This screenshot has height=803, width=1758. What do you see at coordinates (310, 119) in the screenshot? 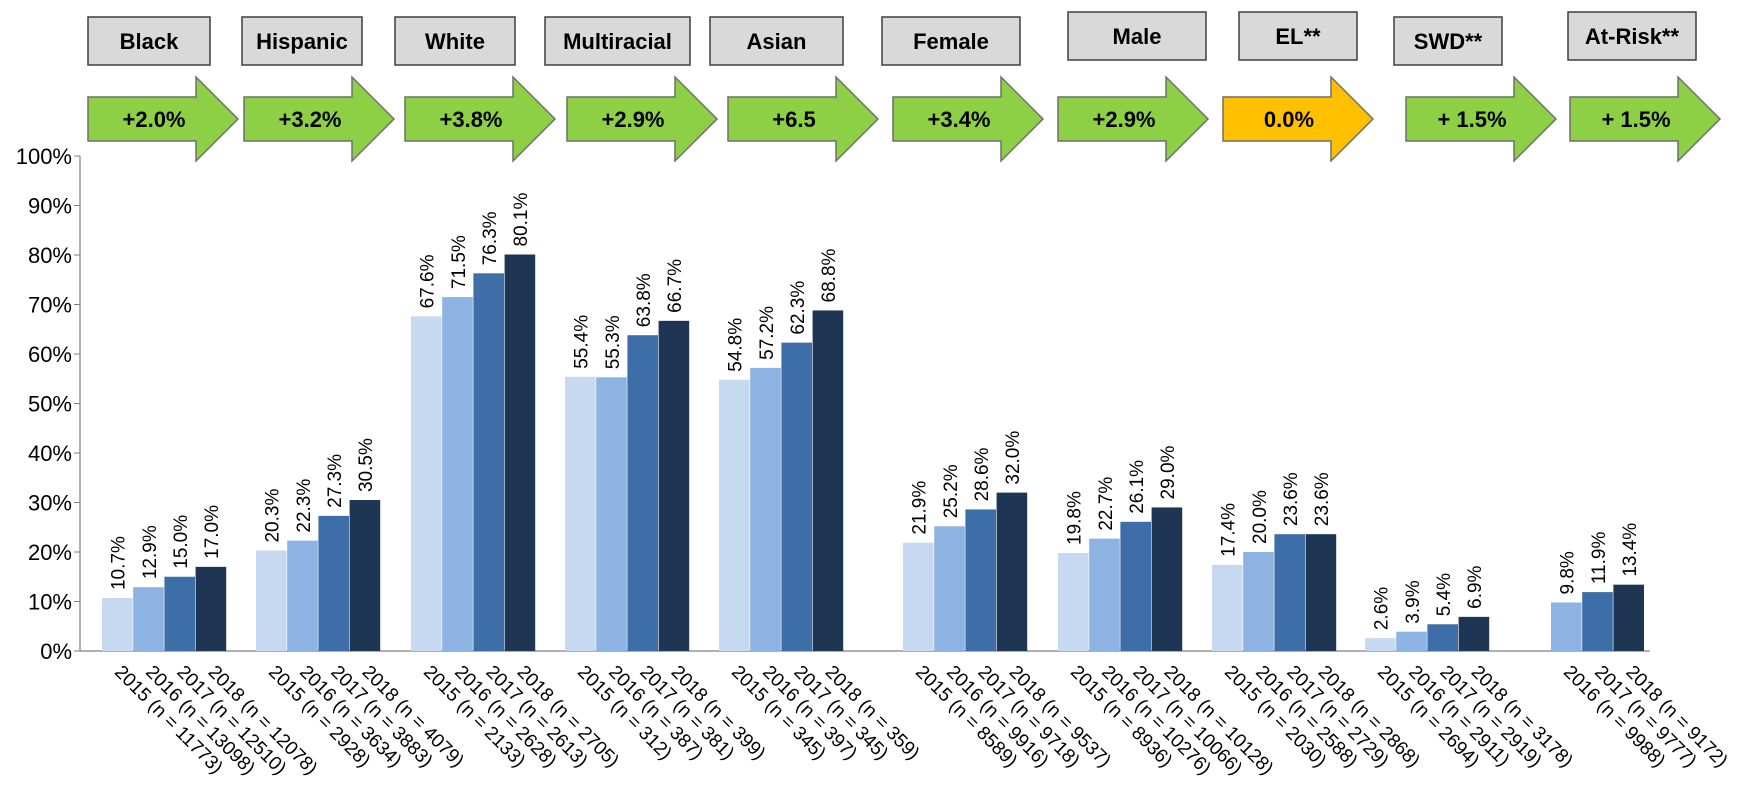
I see `change-label: +3.2%` at bounding box center [310, 119].